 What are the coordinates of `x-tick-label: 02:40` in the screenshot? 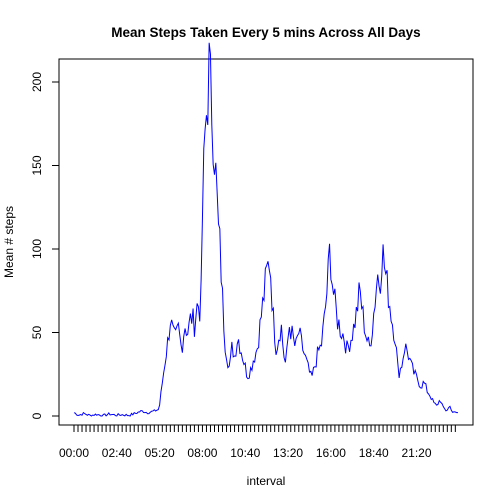 It's located at (117, 453).